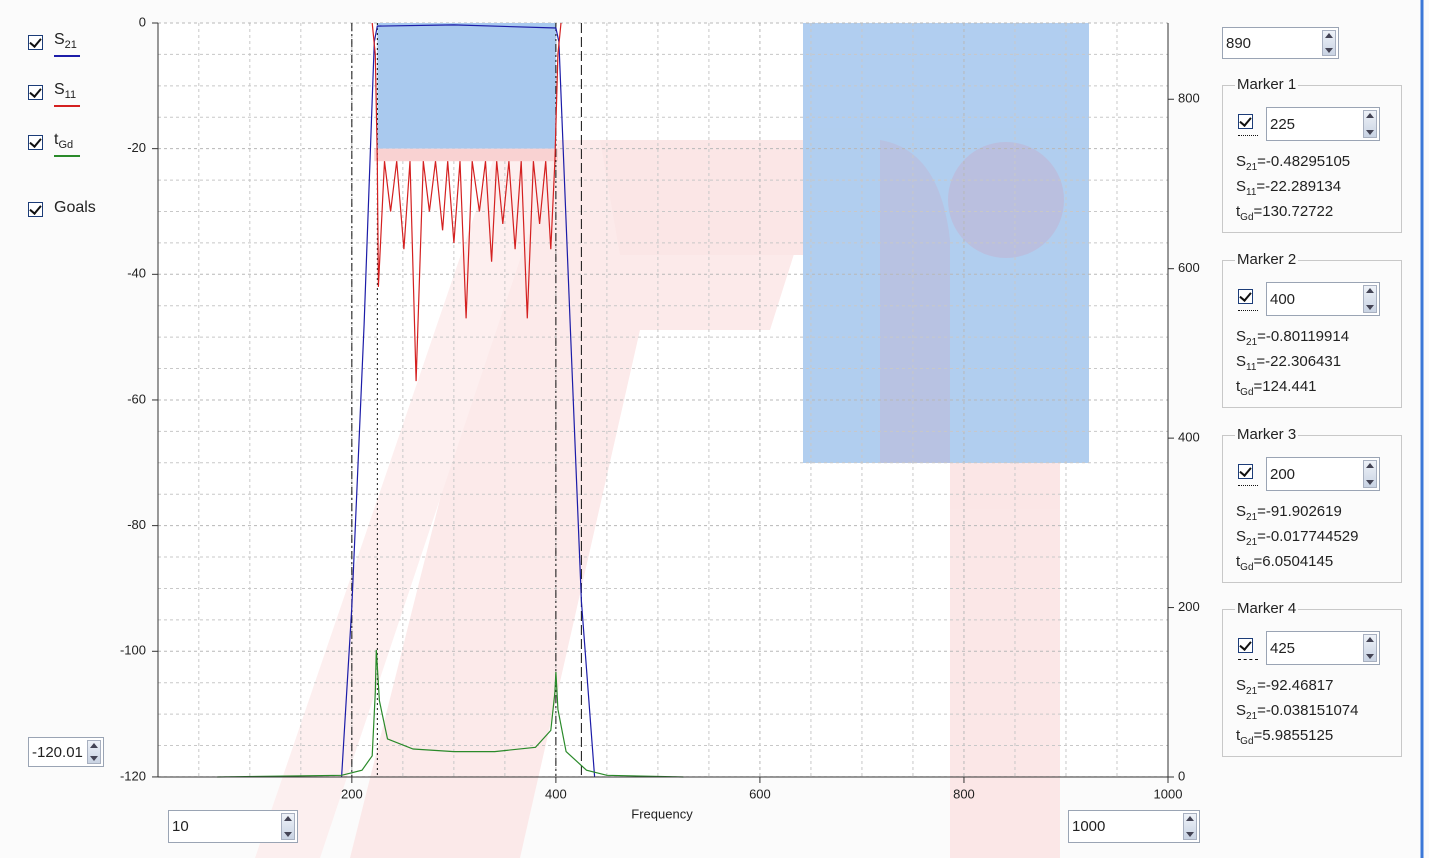  Describe the element at coordinates (1298, 735) in the screenshot. I see `readout-value: 5.9855125` at that location.